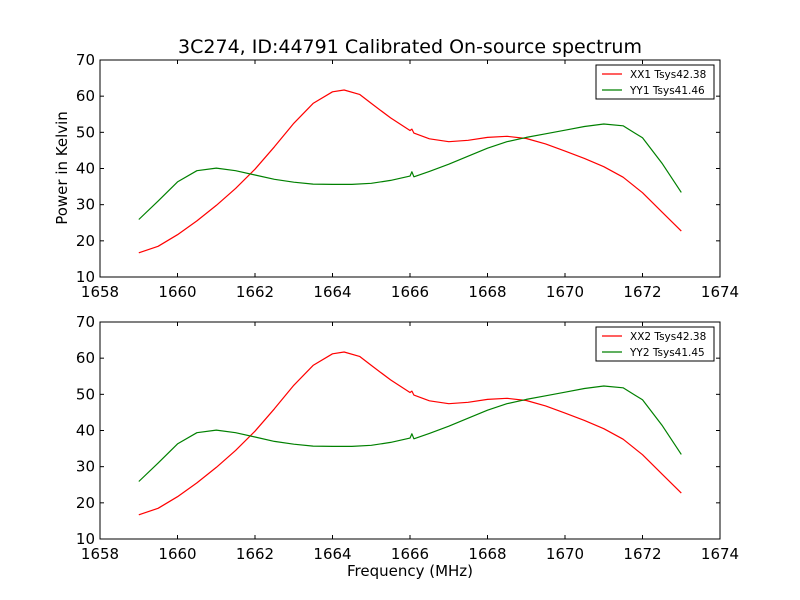  What do you see at coordinates (332, 554) in the screenshot?
I see `bottom-x-tick-label: 1664` at bounding box center [332, 554].